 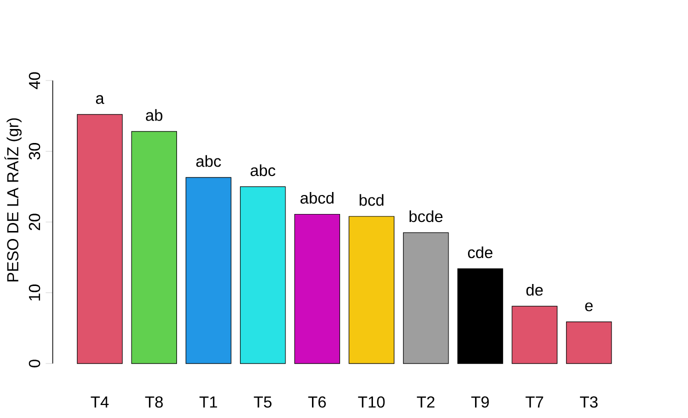 What do you see at coordinates (34, 81) in the screenshot?
I see `y-tick-label: 40` at bounding box center [34, 81].